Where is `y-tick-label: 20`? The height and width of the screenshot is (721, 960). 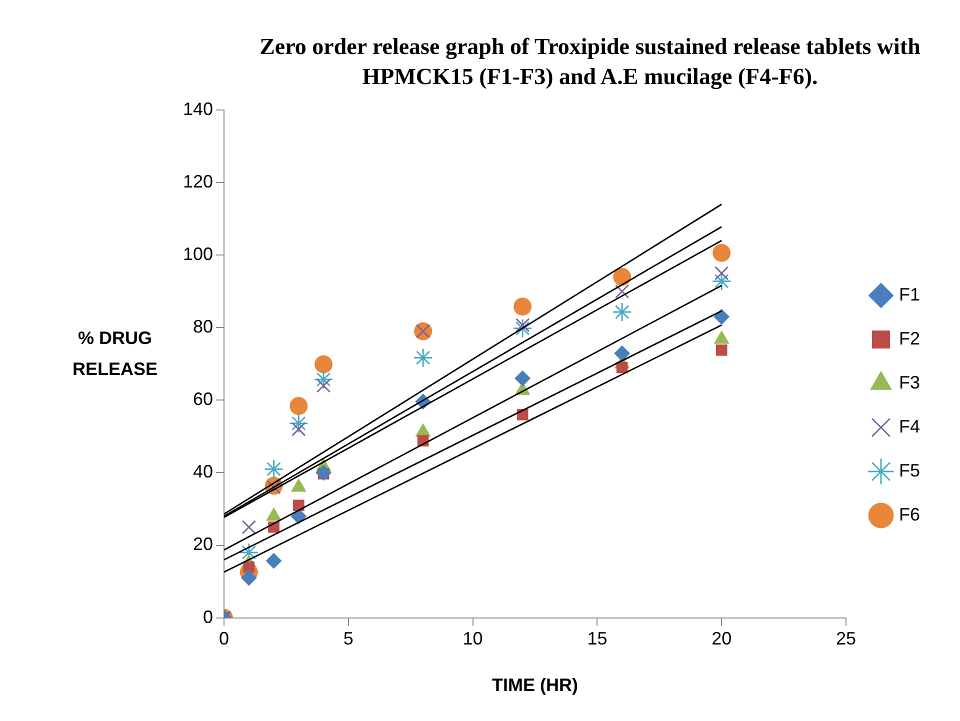
y-tick-label: 20 is located at coordinates (203, 544).